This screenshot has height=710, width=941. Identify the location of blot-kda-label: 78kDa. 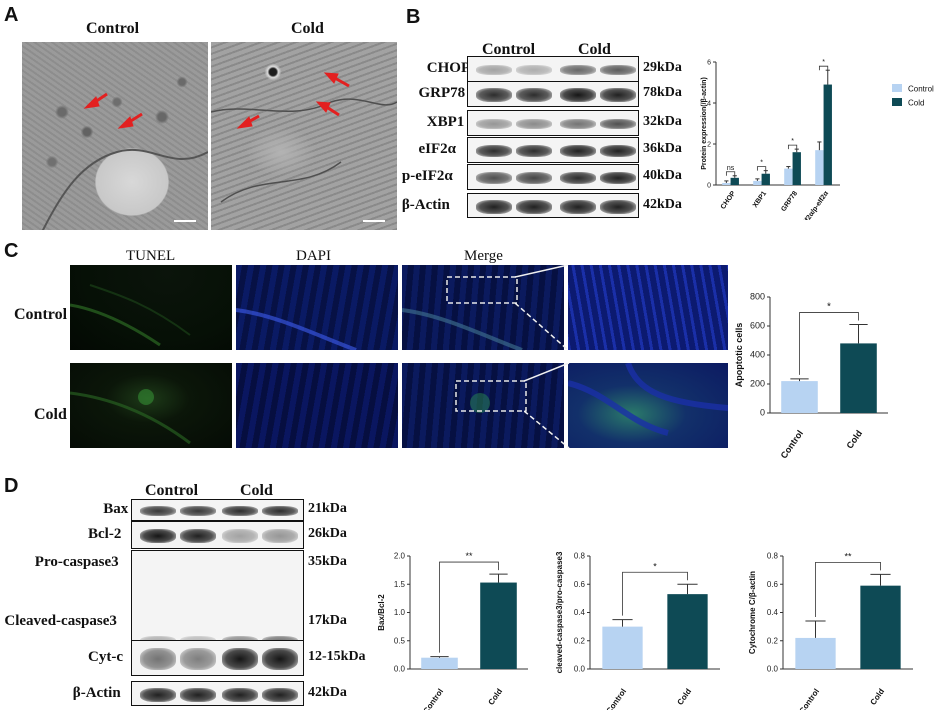
(662, 92).